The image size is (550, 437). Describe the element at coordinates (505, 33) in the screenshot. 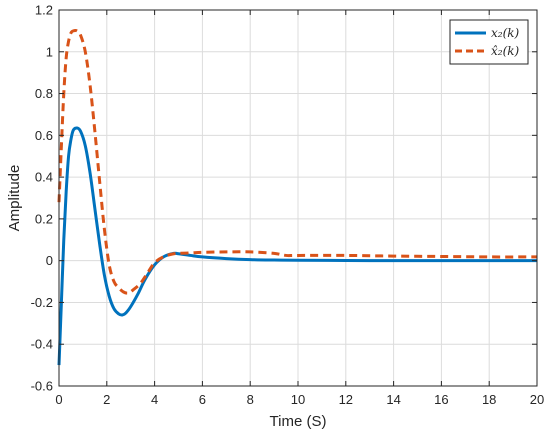

I see `legend-label-x2: x₂(k)` at that location.